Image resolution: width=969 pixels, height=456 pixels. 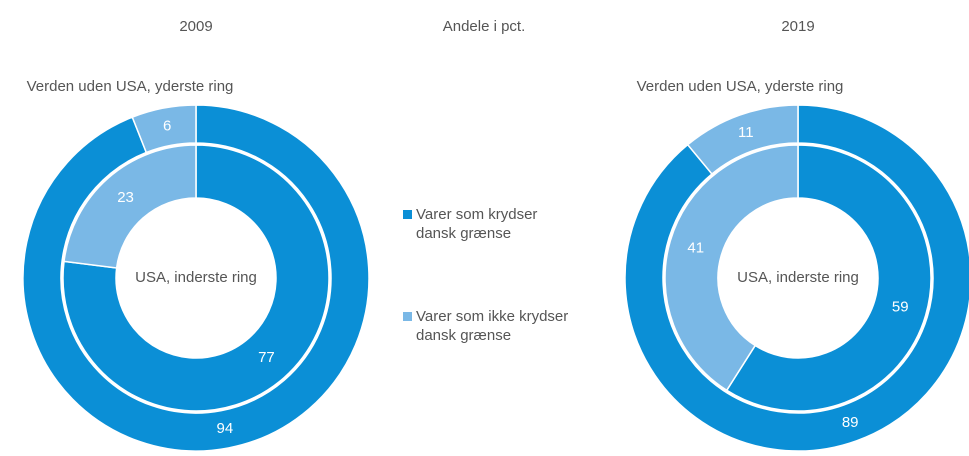 I want to click on value-label: 41, so click(x=695, y=247).